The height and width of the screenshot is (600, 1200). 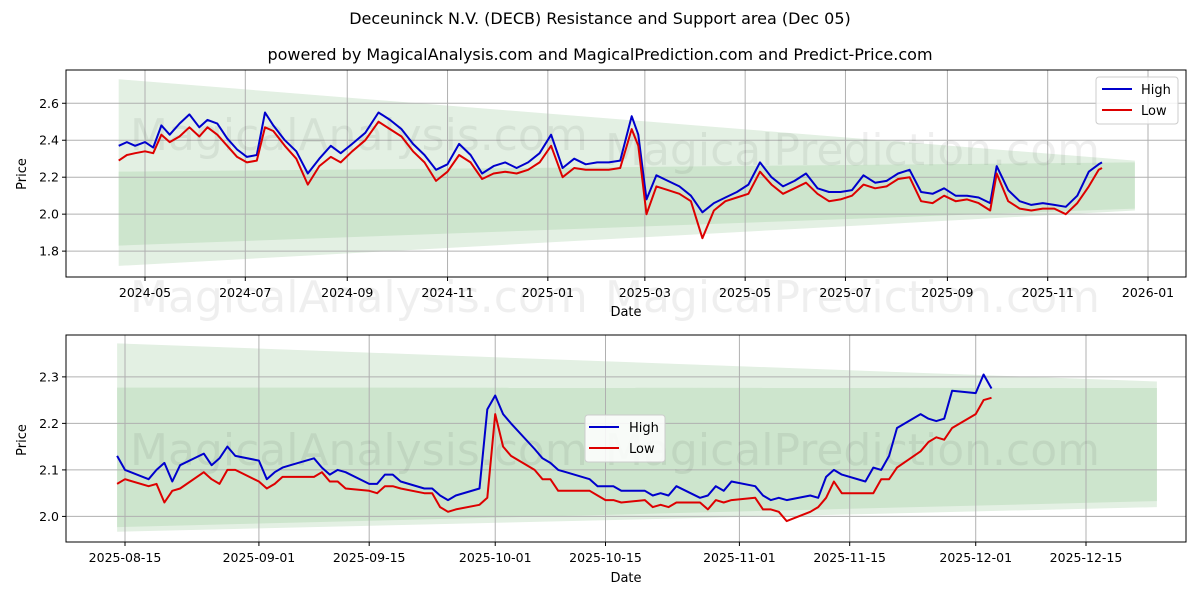 I want to click on y-tick-label: 2.4, so click(x=49, y=140).